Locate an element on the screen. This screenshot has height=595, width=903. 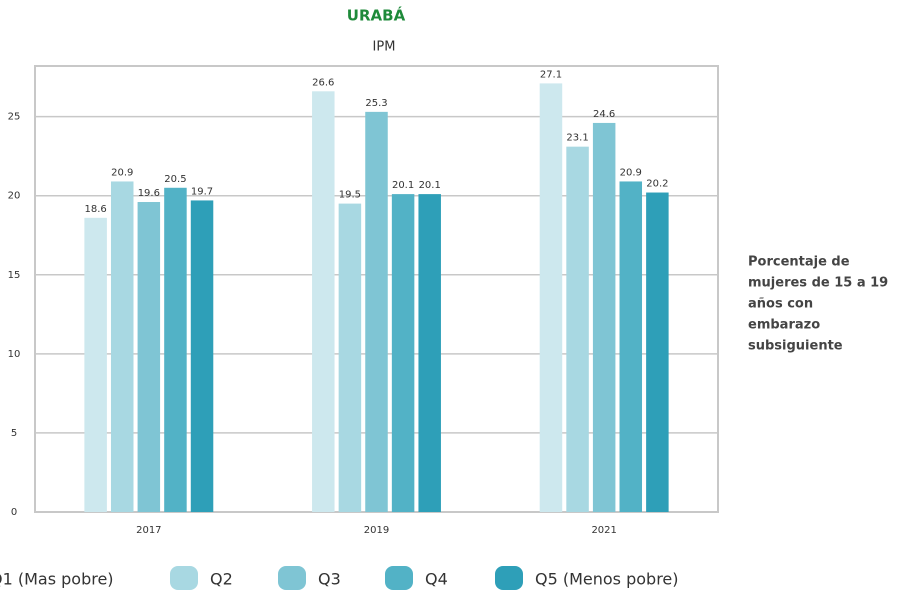
data-label: 19.5 is located at coordinates (350, 195).